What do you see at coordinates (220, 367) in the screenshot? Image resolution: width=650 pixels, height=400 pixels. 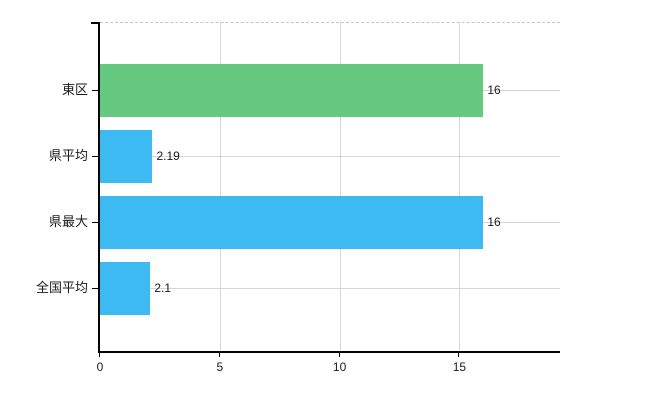 I see `x-tick-label: 5` at bounding box center [220, 367].